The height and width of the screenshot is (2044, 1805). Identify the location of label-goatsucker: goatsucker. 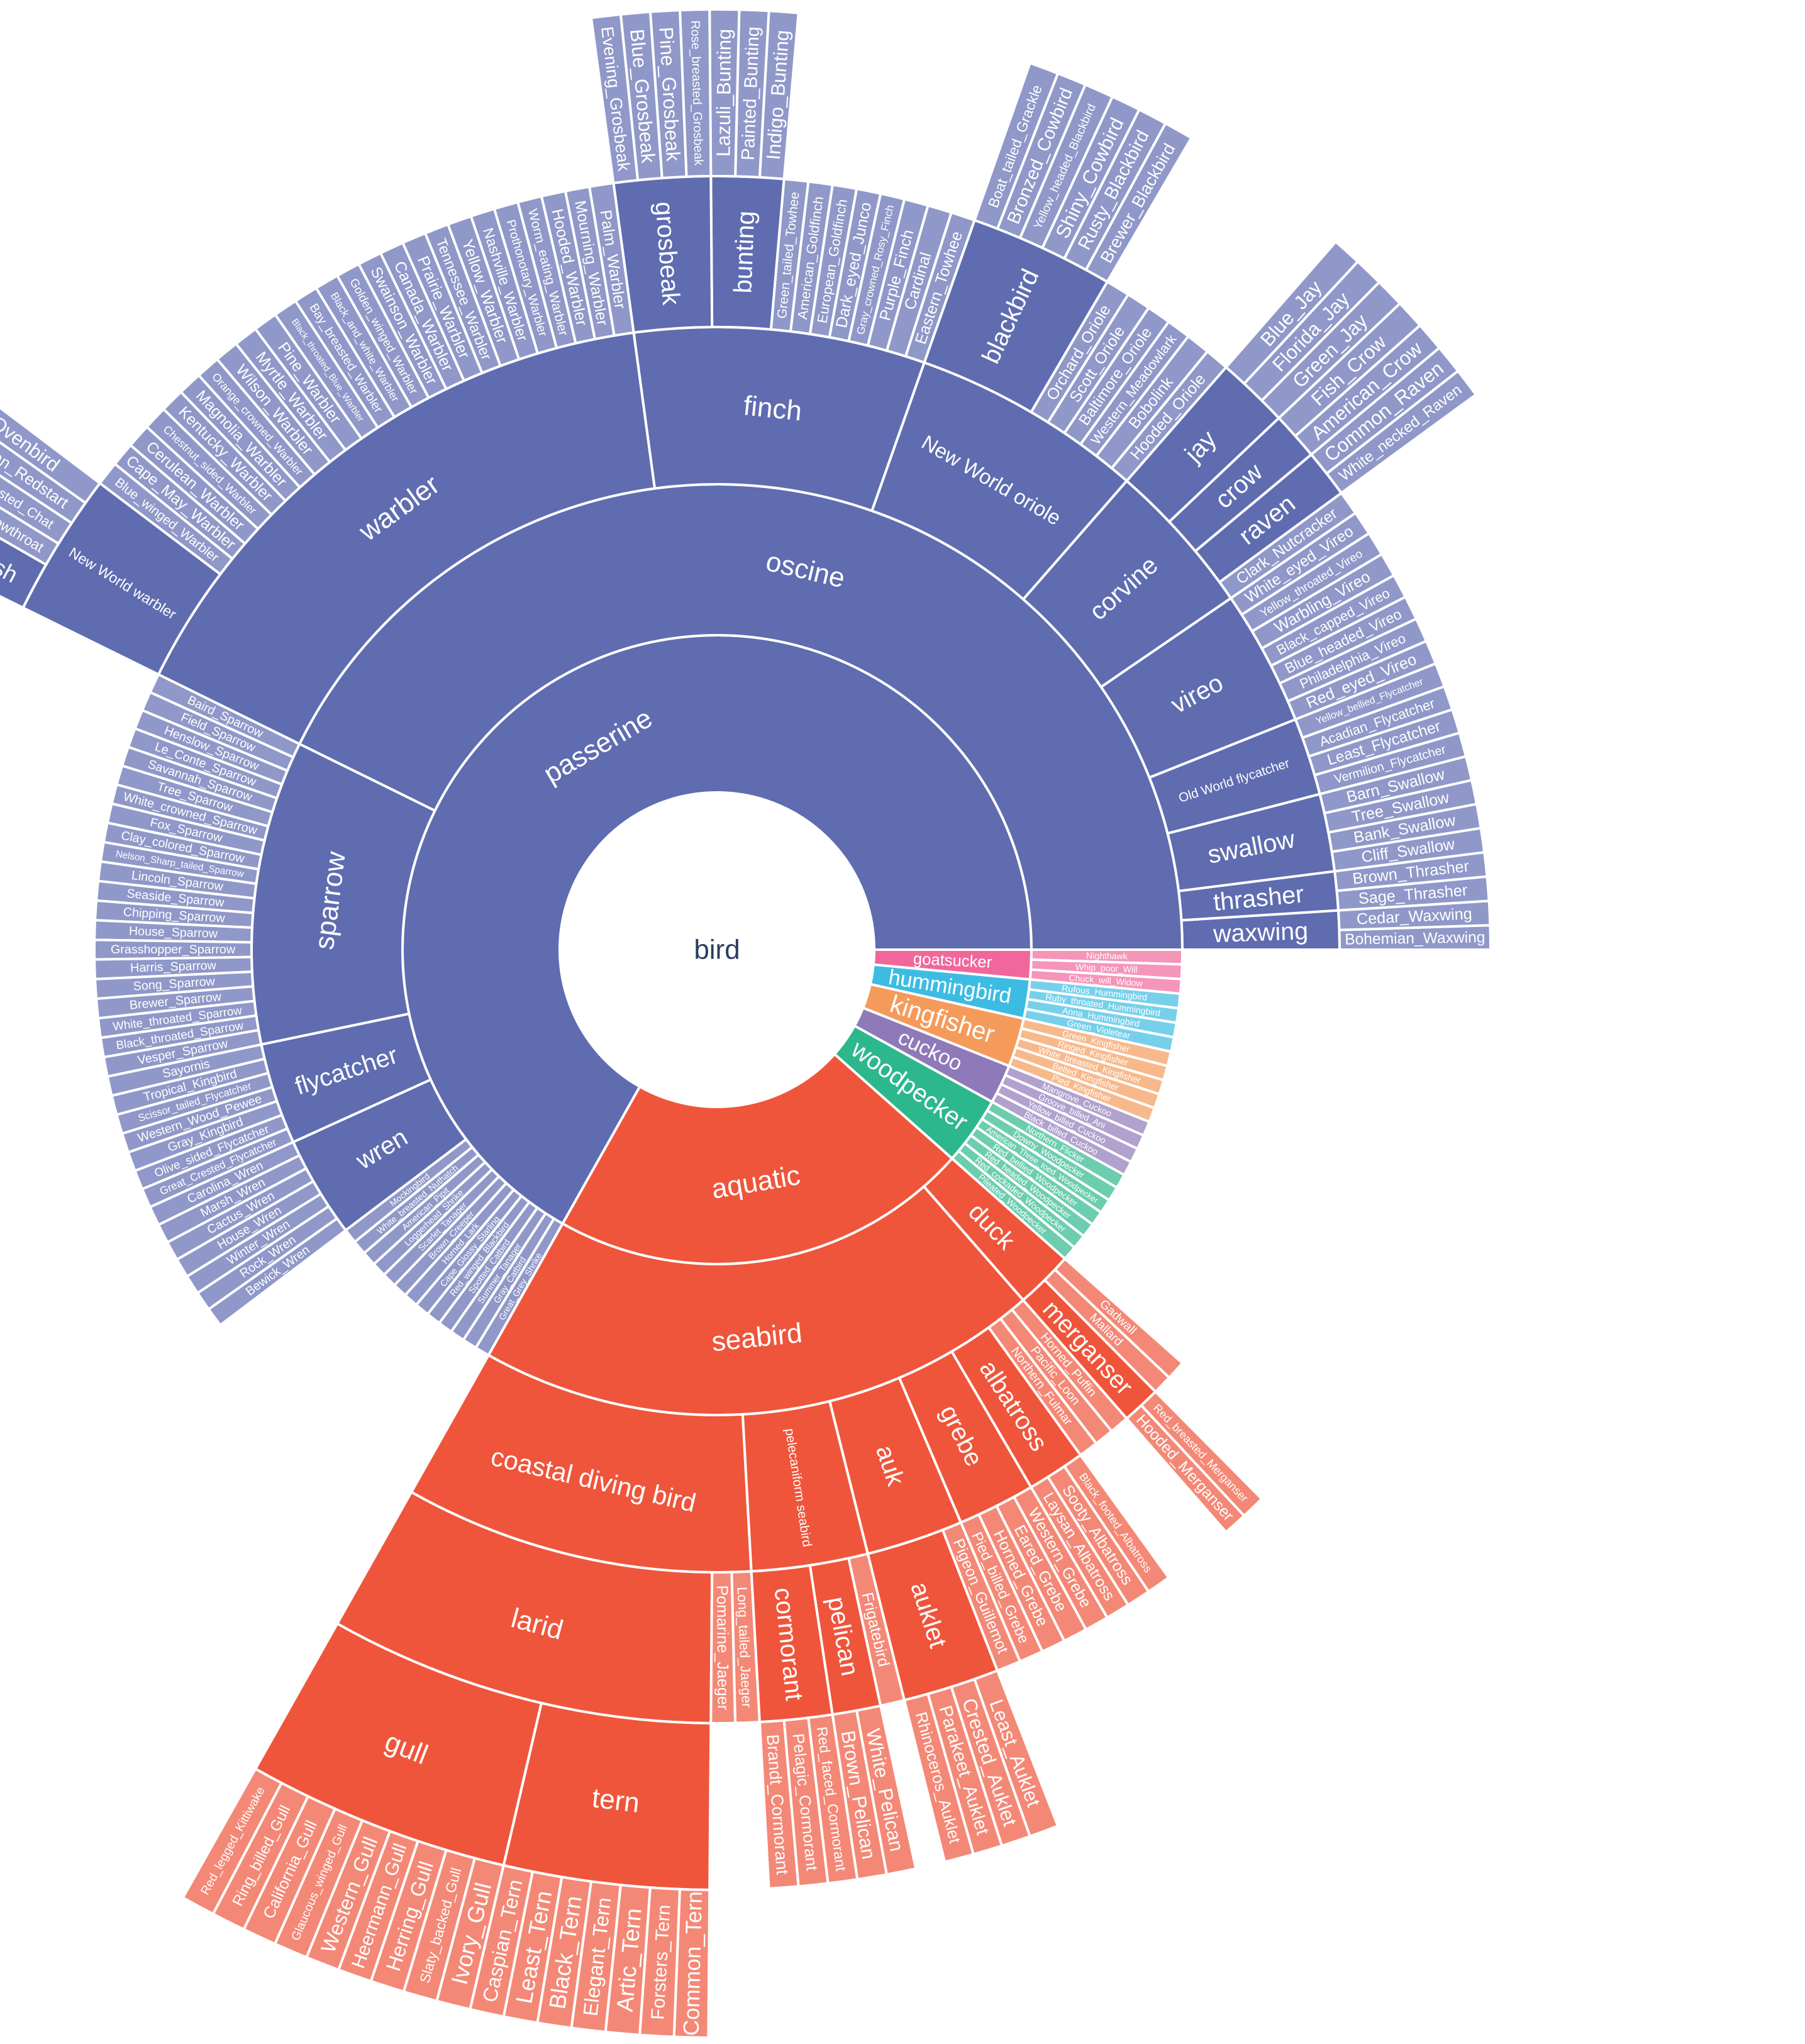
(952, 961).